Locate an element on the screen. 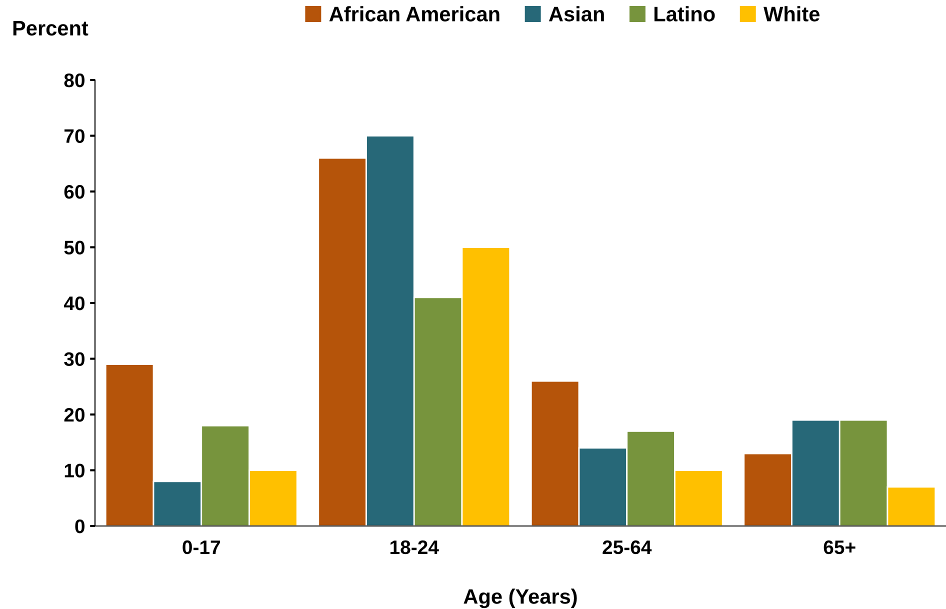 This screenshot has height=609, width=946. y-tick-label: 40 is located at coordinates (74, 303).